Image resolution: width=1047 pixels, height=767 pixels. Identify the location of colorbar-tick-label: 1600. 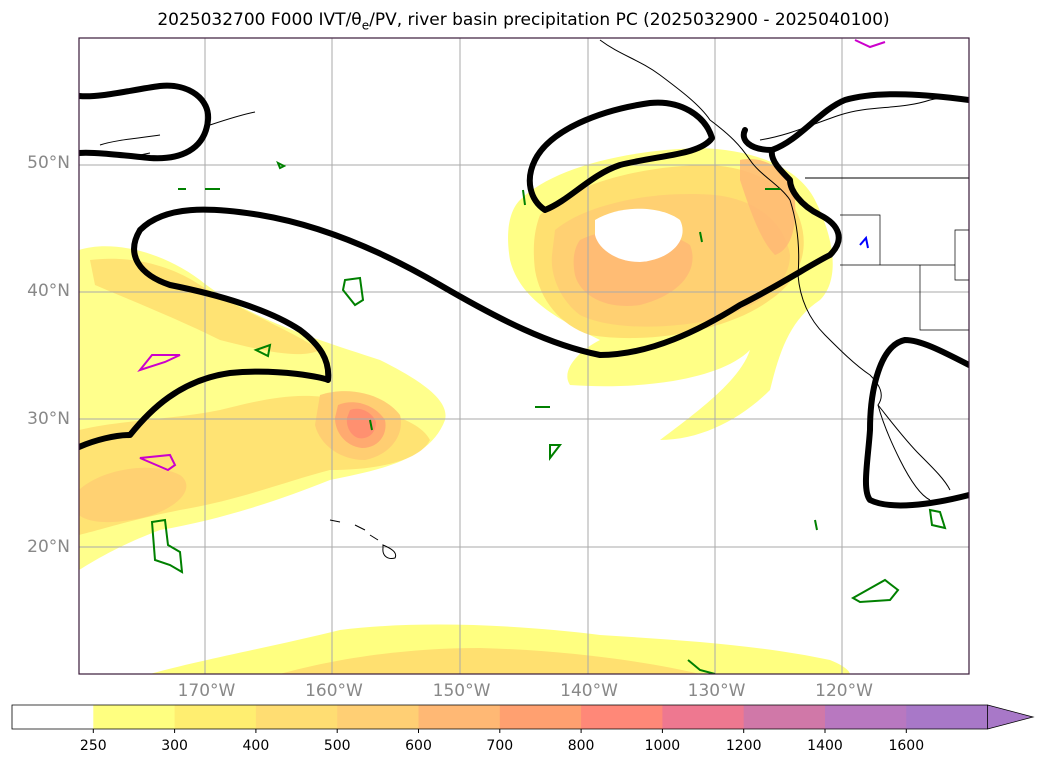
(906, 746).